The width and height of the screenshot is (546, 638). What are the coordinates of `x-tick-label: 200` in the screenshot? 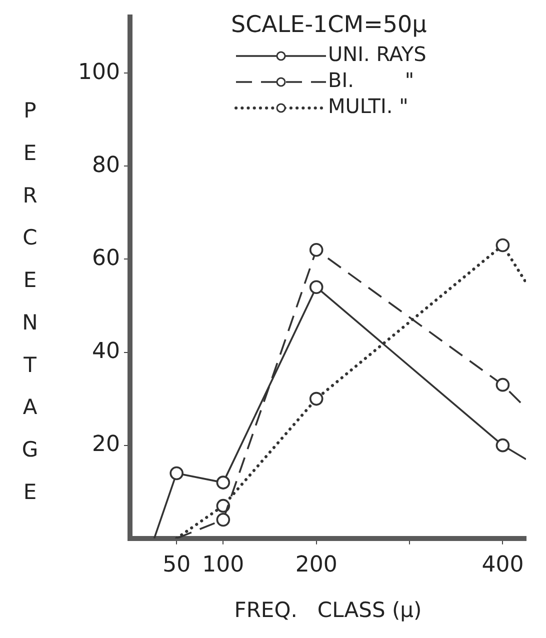 It's located at (316, 565).